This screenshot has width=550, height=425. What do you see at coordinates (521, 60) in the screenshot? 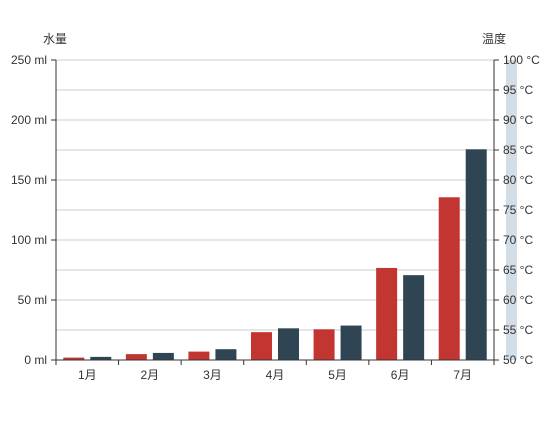
I see `right-axis-tick-label: 100 °C` at bounding box center [521, 60].